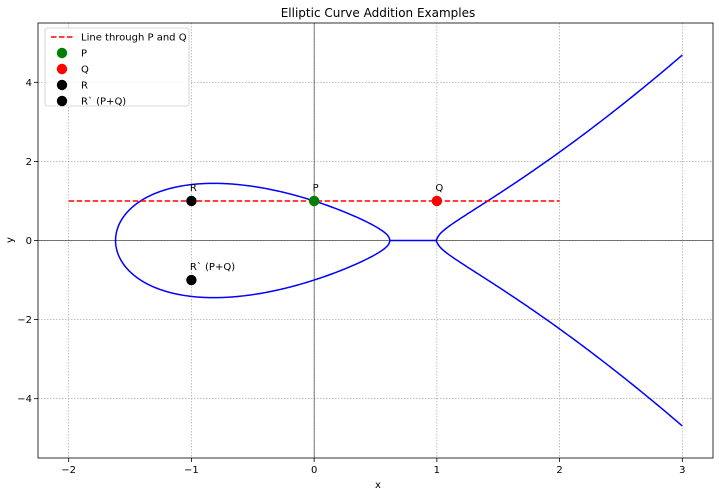  Describe the element at coordinates (193, 188) in the screenshot. I see `annotation-r: R` at that location.